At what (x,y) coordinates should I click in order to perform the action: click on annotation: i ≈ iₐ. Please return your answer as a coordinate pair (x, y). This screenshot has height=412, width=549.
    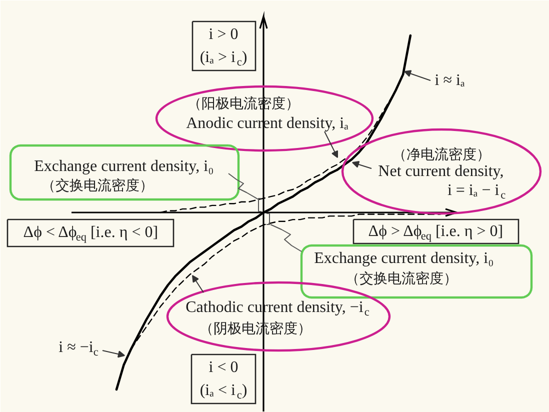
    Looking at the image, I should click on (450, 80).